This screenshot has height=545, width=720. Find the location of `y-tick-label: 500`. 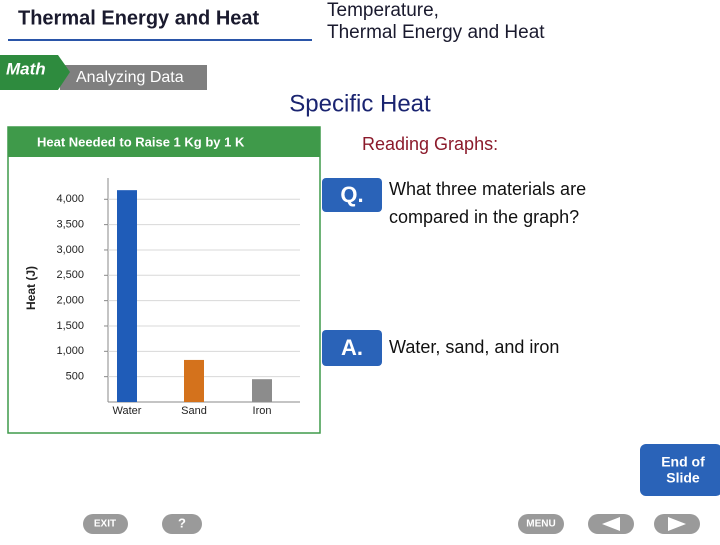

y-tick-label: 500 is located at coordinates (75, 377).